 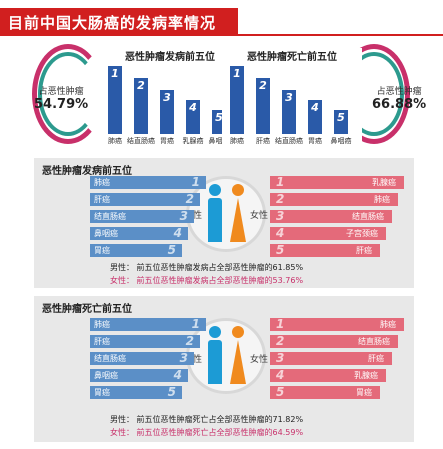 I want to click on female-mortality-note: 女性： 前五位恶性肿瘤死亡占全部恶性肿瘤的64.59%, so click(x=207, y=432).